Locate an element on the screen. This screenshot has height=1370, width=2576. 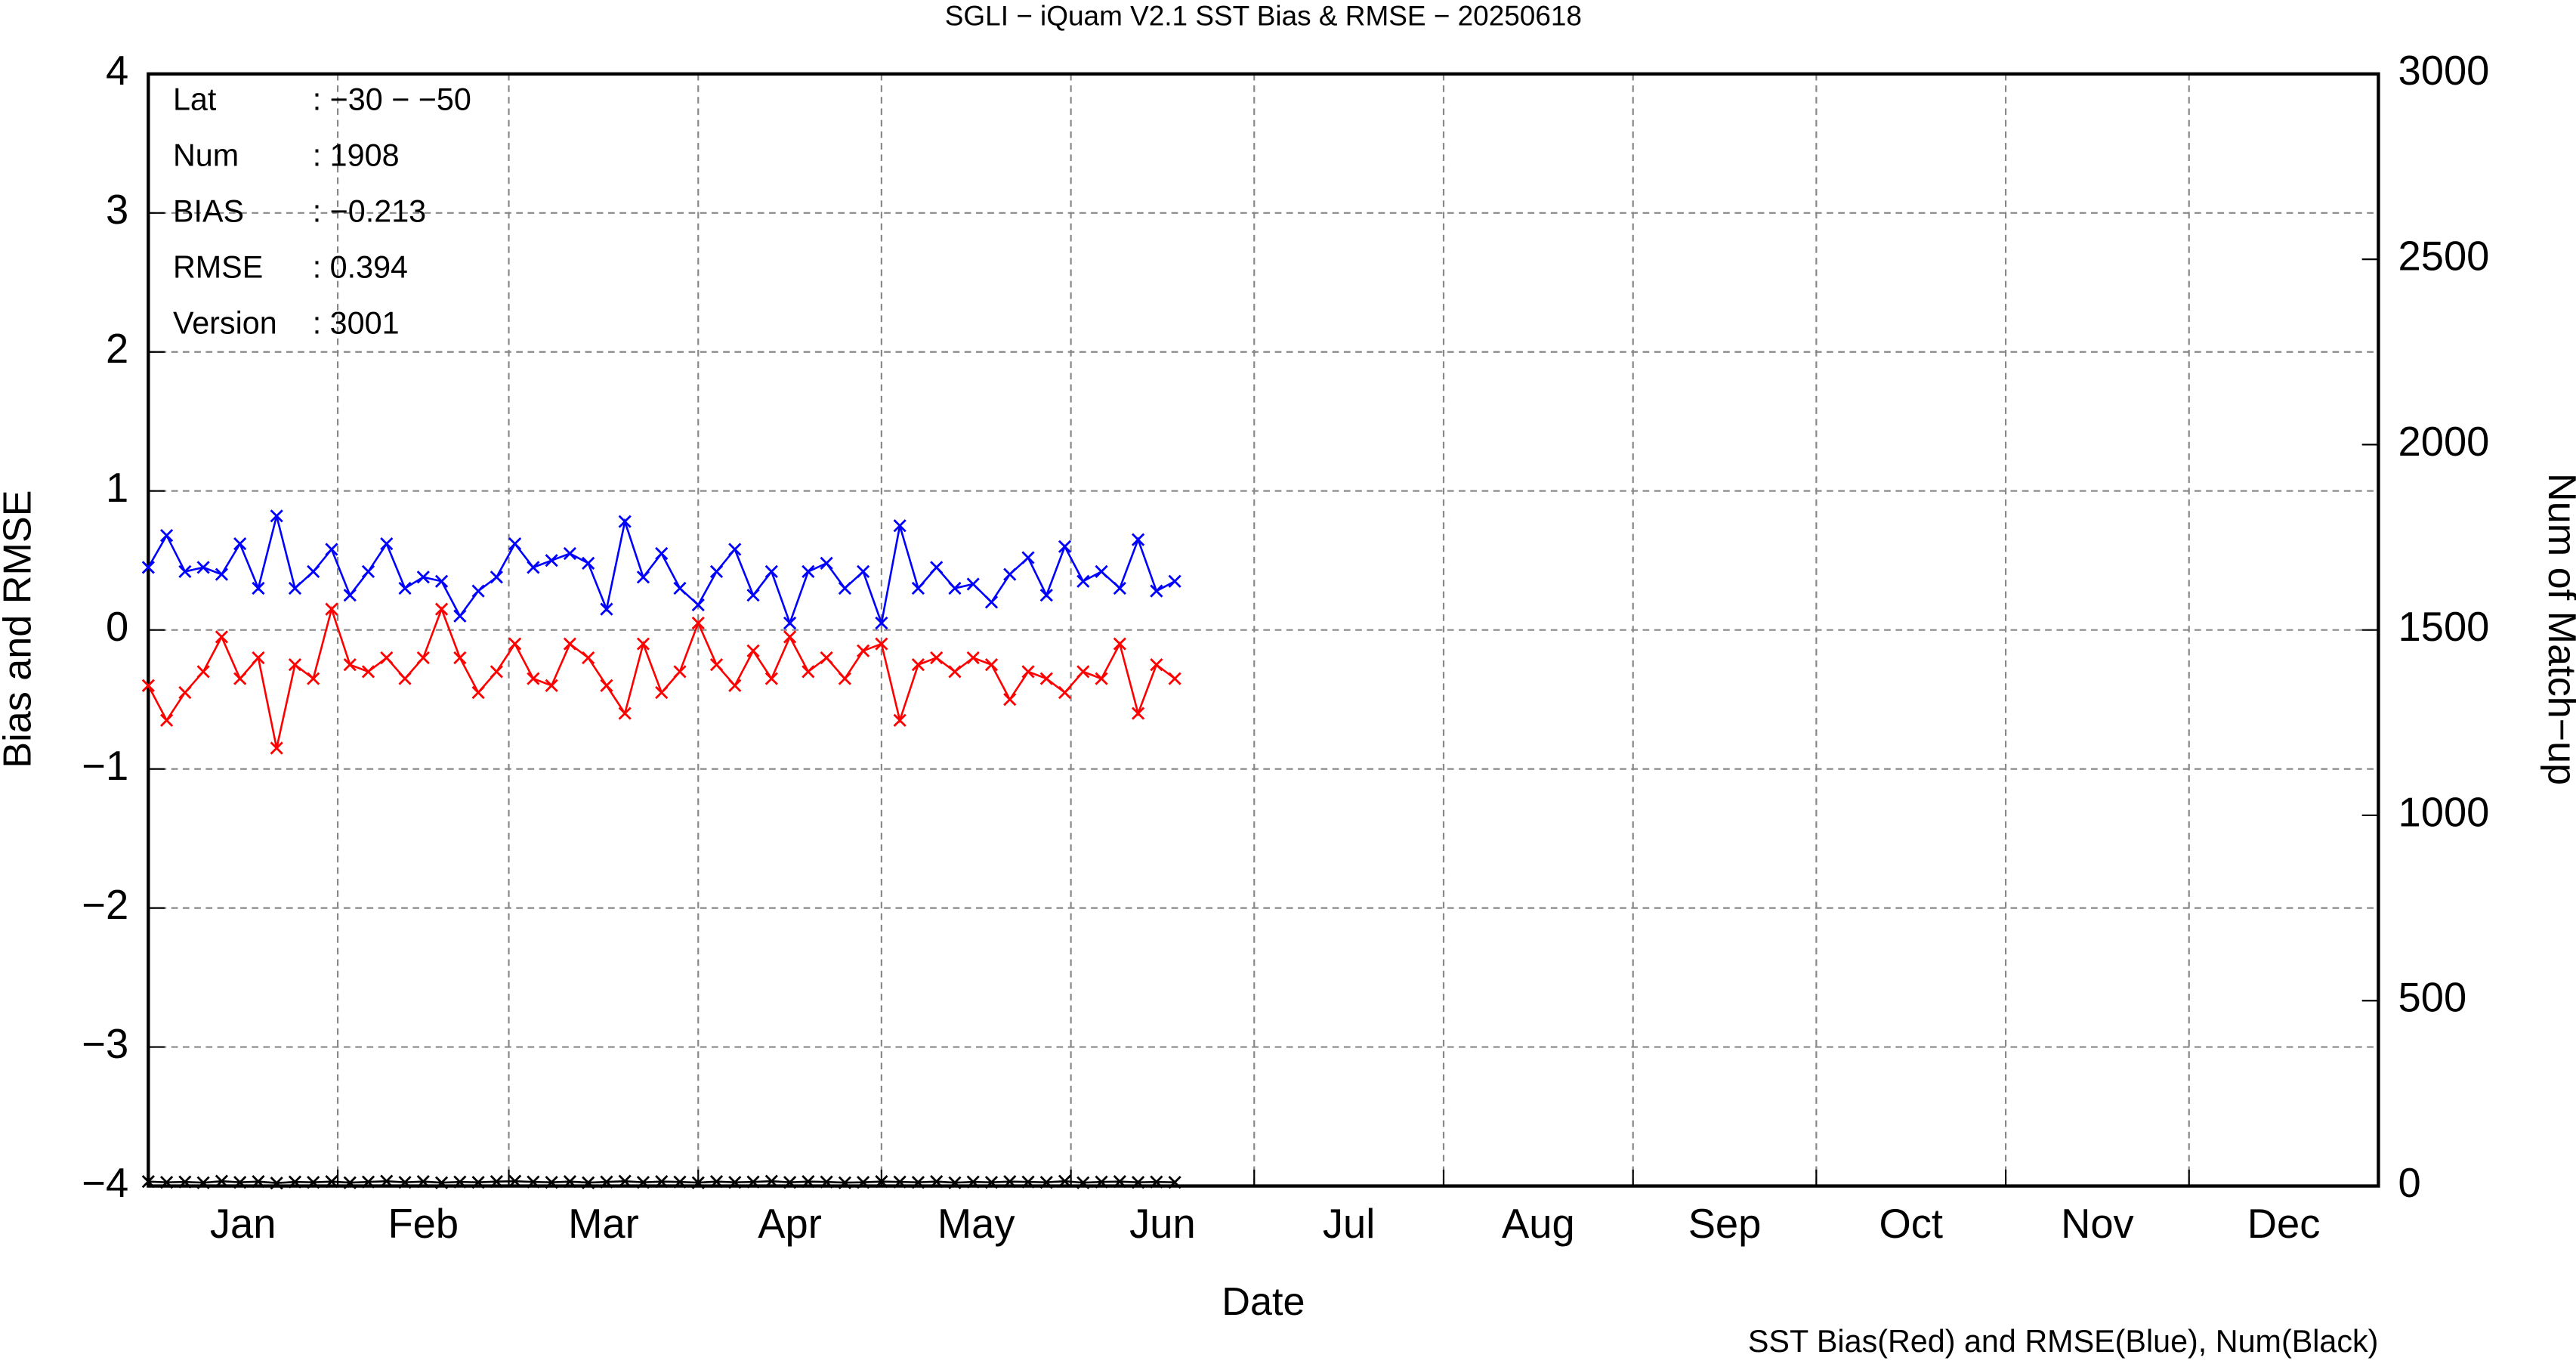
y2-tick-label: 0 is located at coordinates (2409, 1183).